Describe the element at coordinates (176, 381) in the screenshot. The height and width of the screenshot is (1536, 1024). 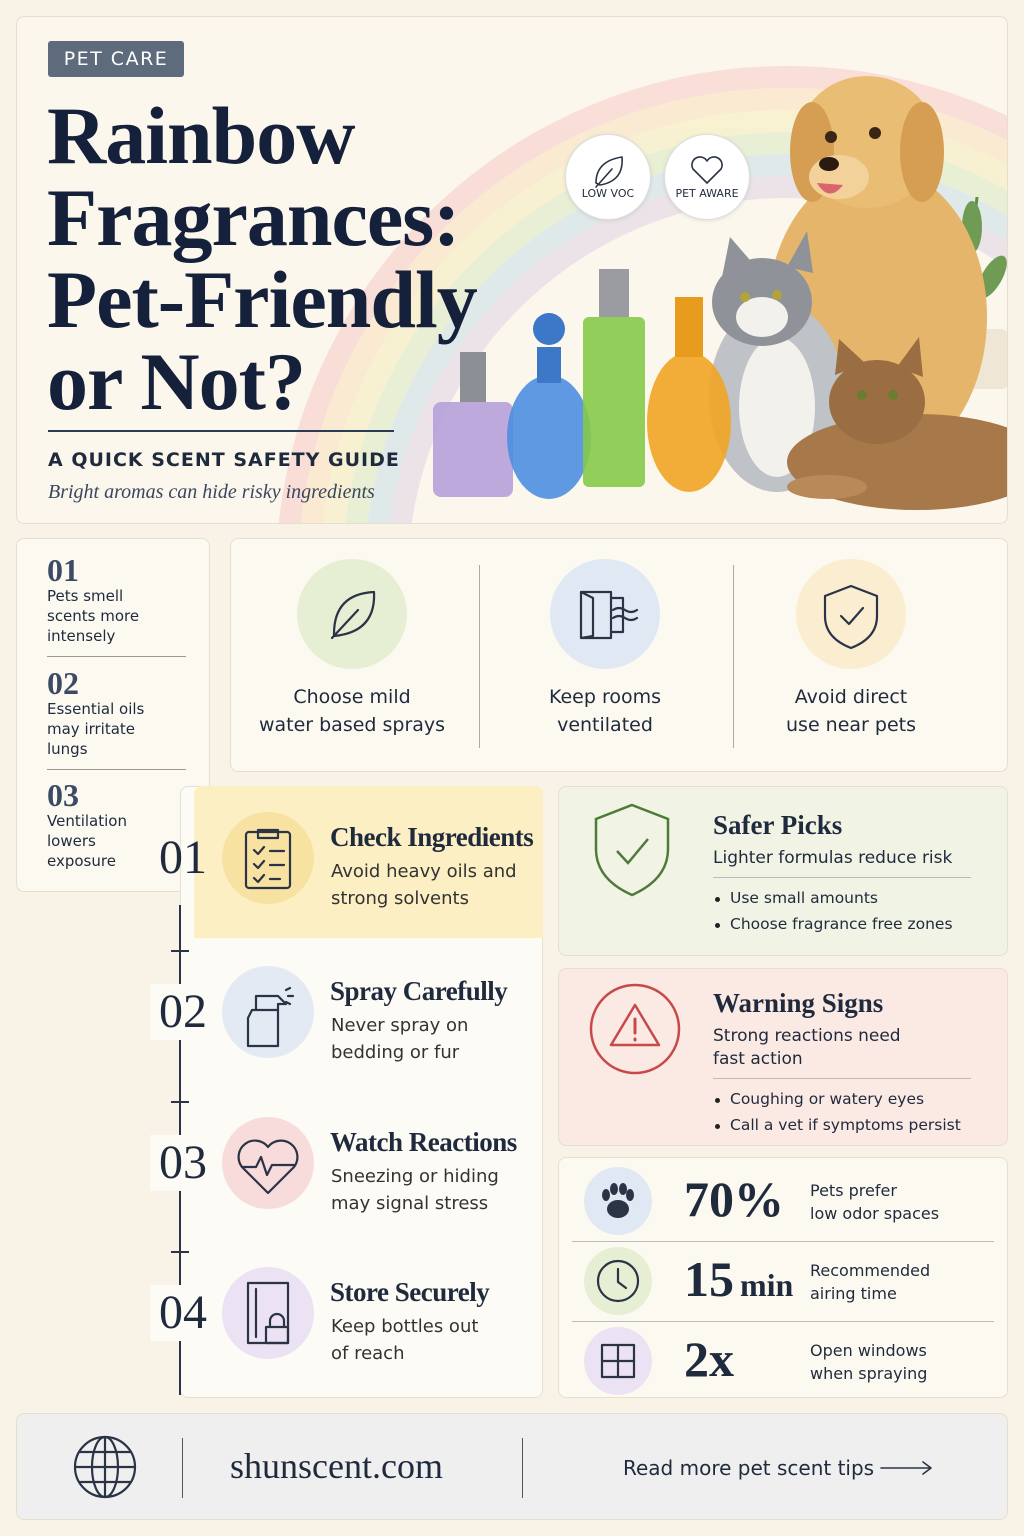
I see `title-line: or Not?` at that location.